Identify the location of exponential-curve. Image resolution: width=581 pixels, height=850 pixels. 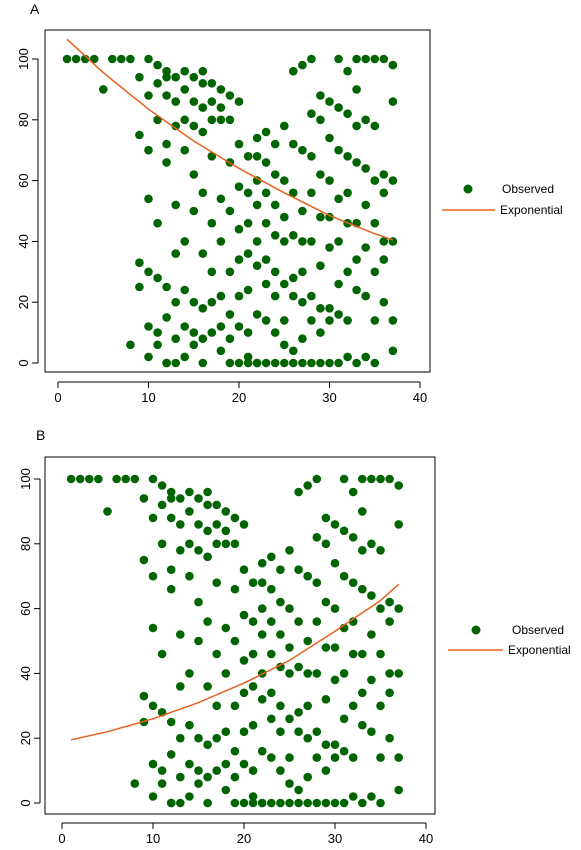
(230, 139).